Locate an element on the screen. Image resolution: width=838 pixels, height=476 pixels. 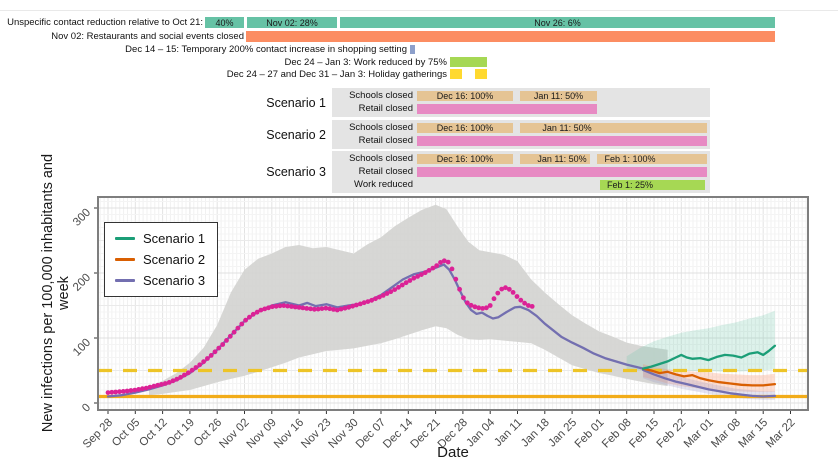
scenario-name: Scenario 2 is located at coordinates (296, 134).